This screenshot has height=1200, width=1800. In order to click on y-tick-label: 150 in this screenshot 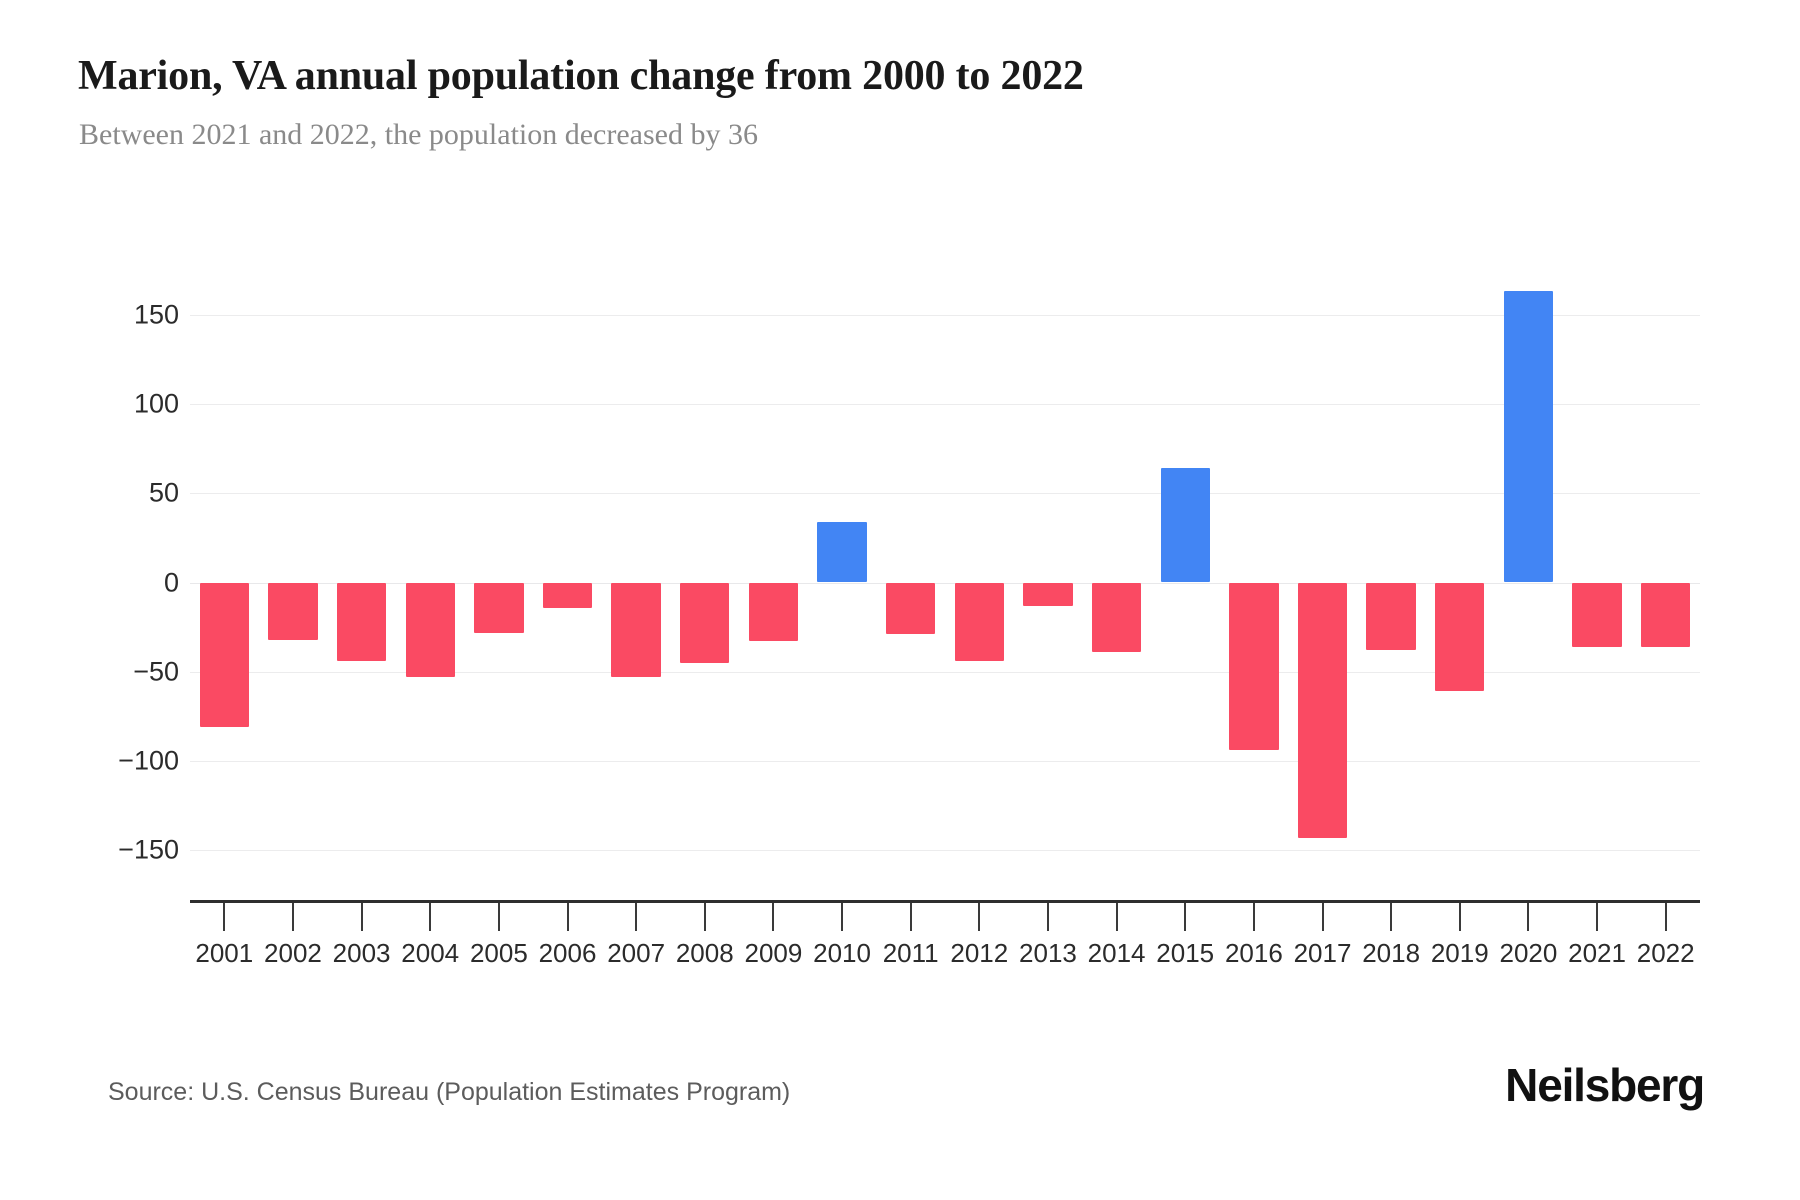, I will do `click(156, 314)`.